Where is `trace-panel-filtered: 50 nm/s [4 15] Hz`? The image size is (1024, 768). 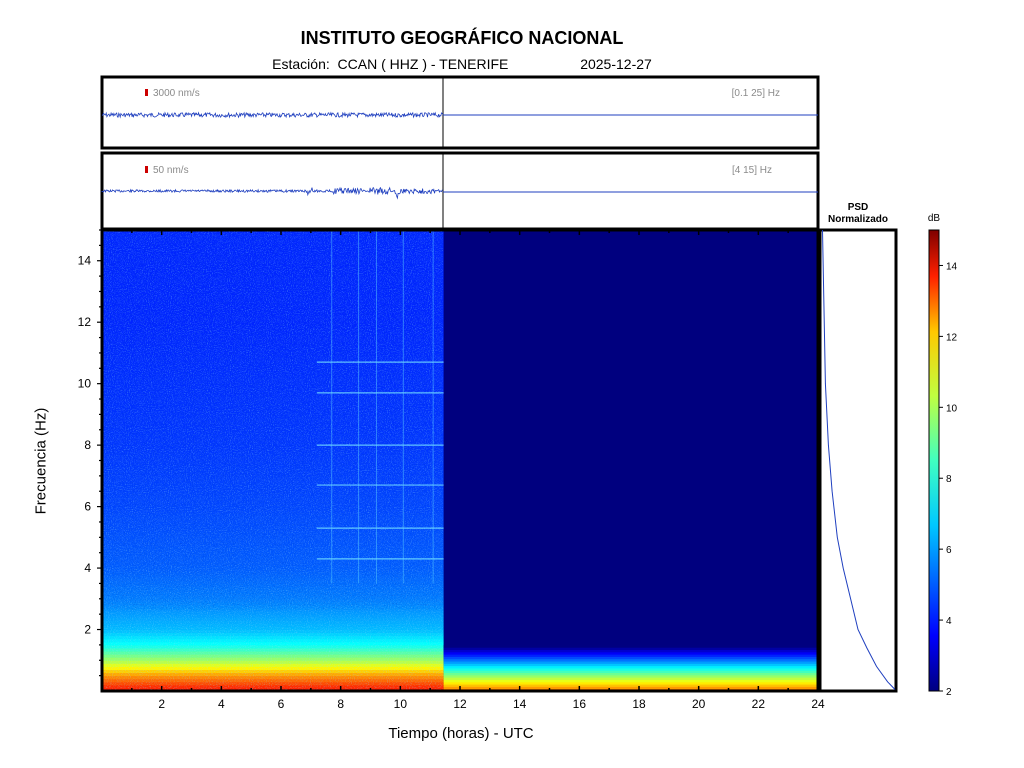
trace-panel-filtered: 50 nm/s [4 15] Hz is located at coordinates (460, 191).